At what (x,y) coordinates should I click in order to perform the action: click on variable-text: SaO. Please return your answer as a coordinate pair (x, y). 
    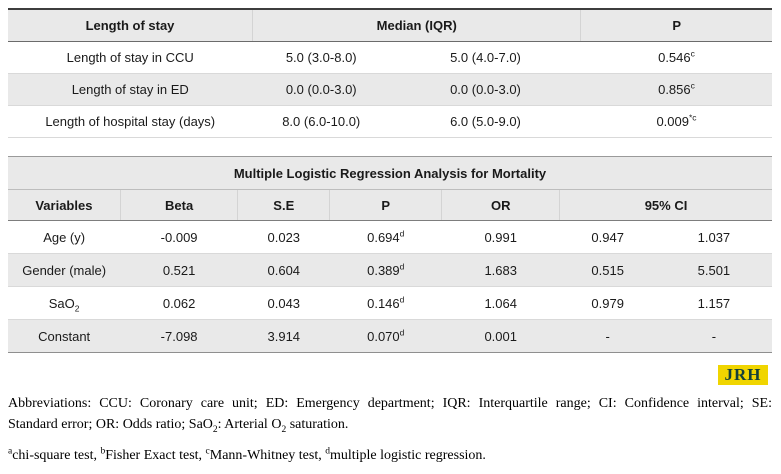
    Looking at the image, I should click on (61, 303).